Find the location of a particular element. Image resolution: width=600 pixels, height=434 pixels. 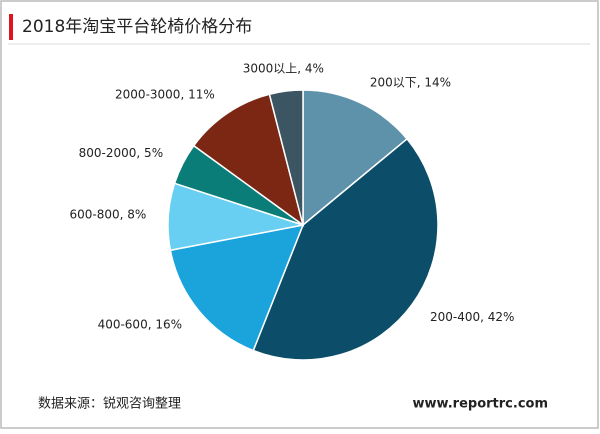

data-label: 600-800, 8% is located at coordinates (107, 215).